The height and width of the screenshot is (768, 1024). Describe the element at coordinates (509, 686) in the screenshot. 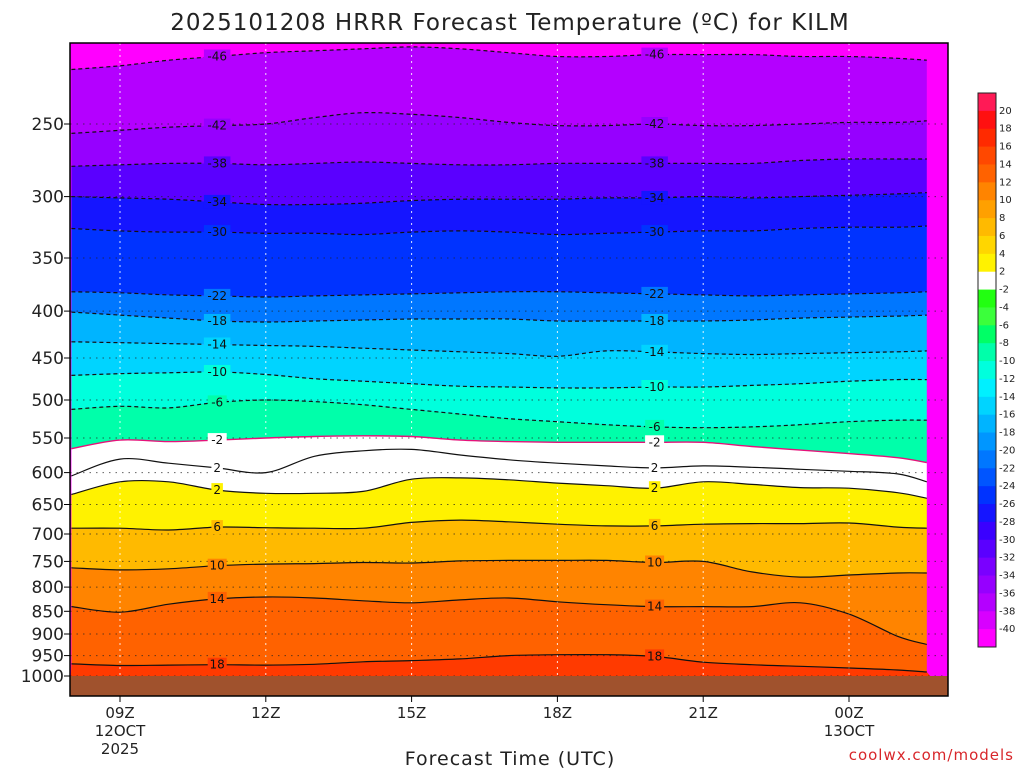

I see `ground-surface` at that location.